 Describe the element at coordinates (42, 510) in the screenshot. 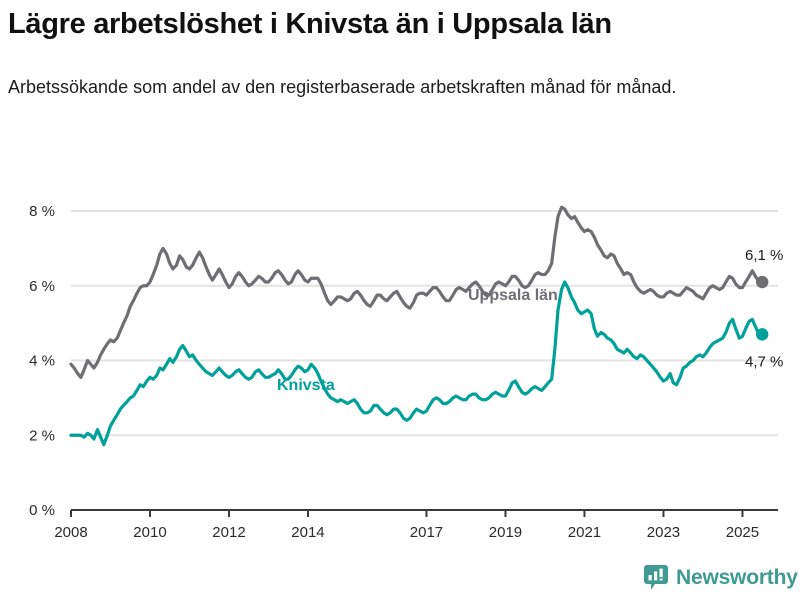

I see `y-tick-label: 0 %` at that location.